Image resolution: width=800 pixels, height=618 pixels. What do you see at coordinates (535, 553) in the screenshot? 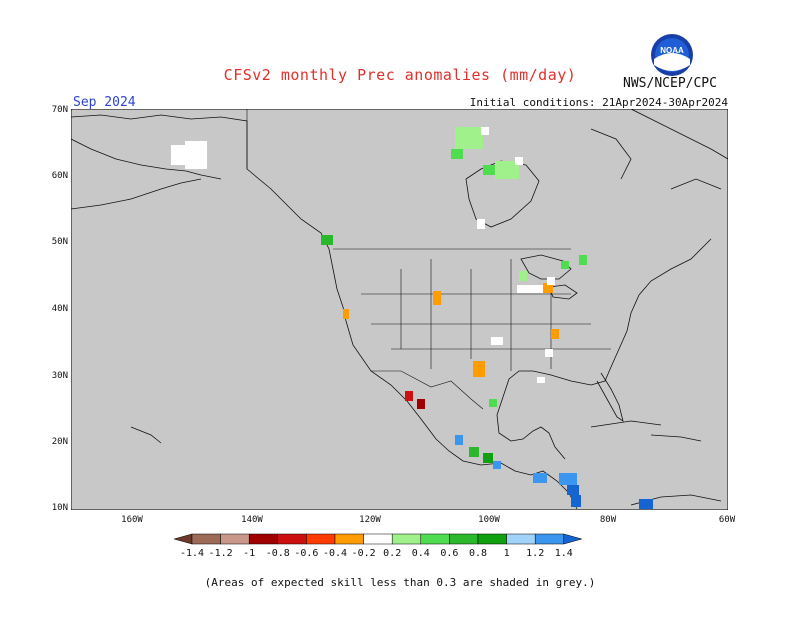
I see `colorbar-label: 1.2` at bounding box center [535, 553].